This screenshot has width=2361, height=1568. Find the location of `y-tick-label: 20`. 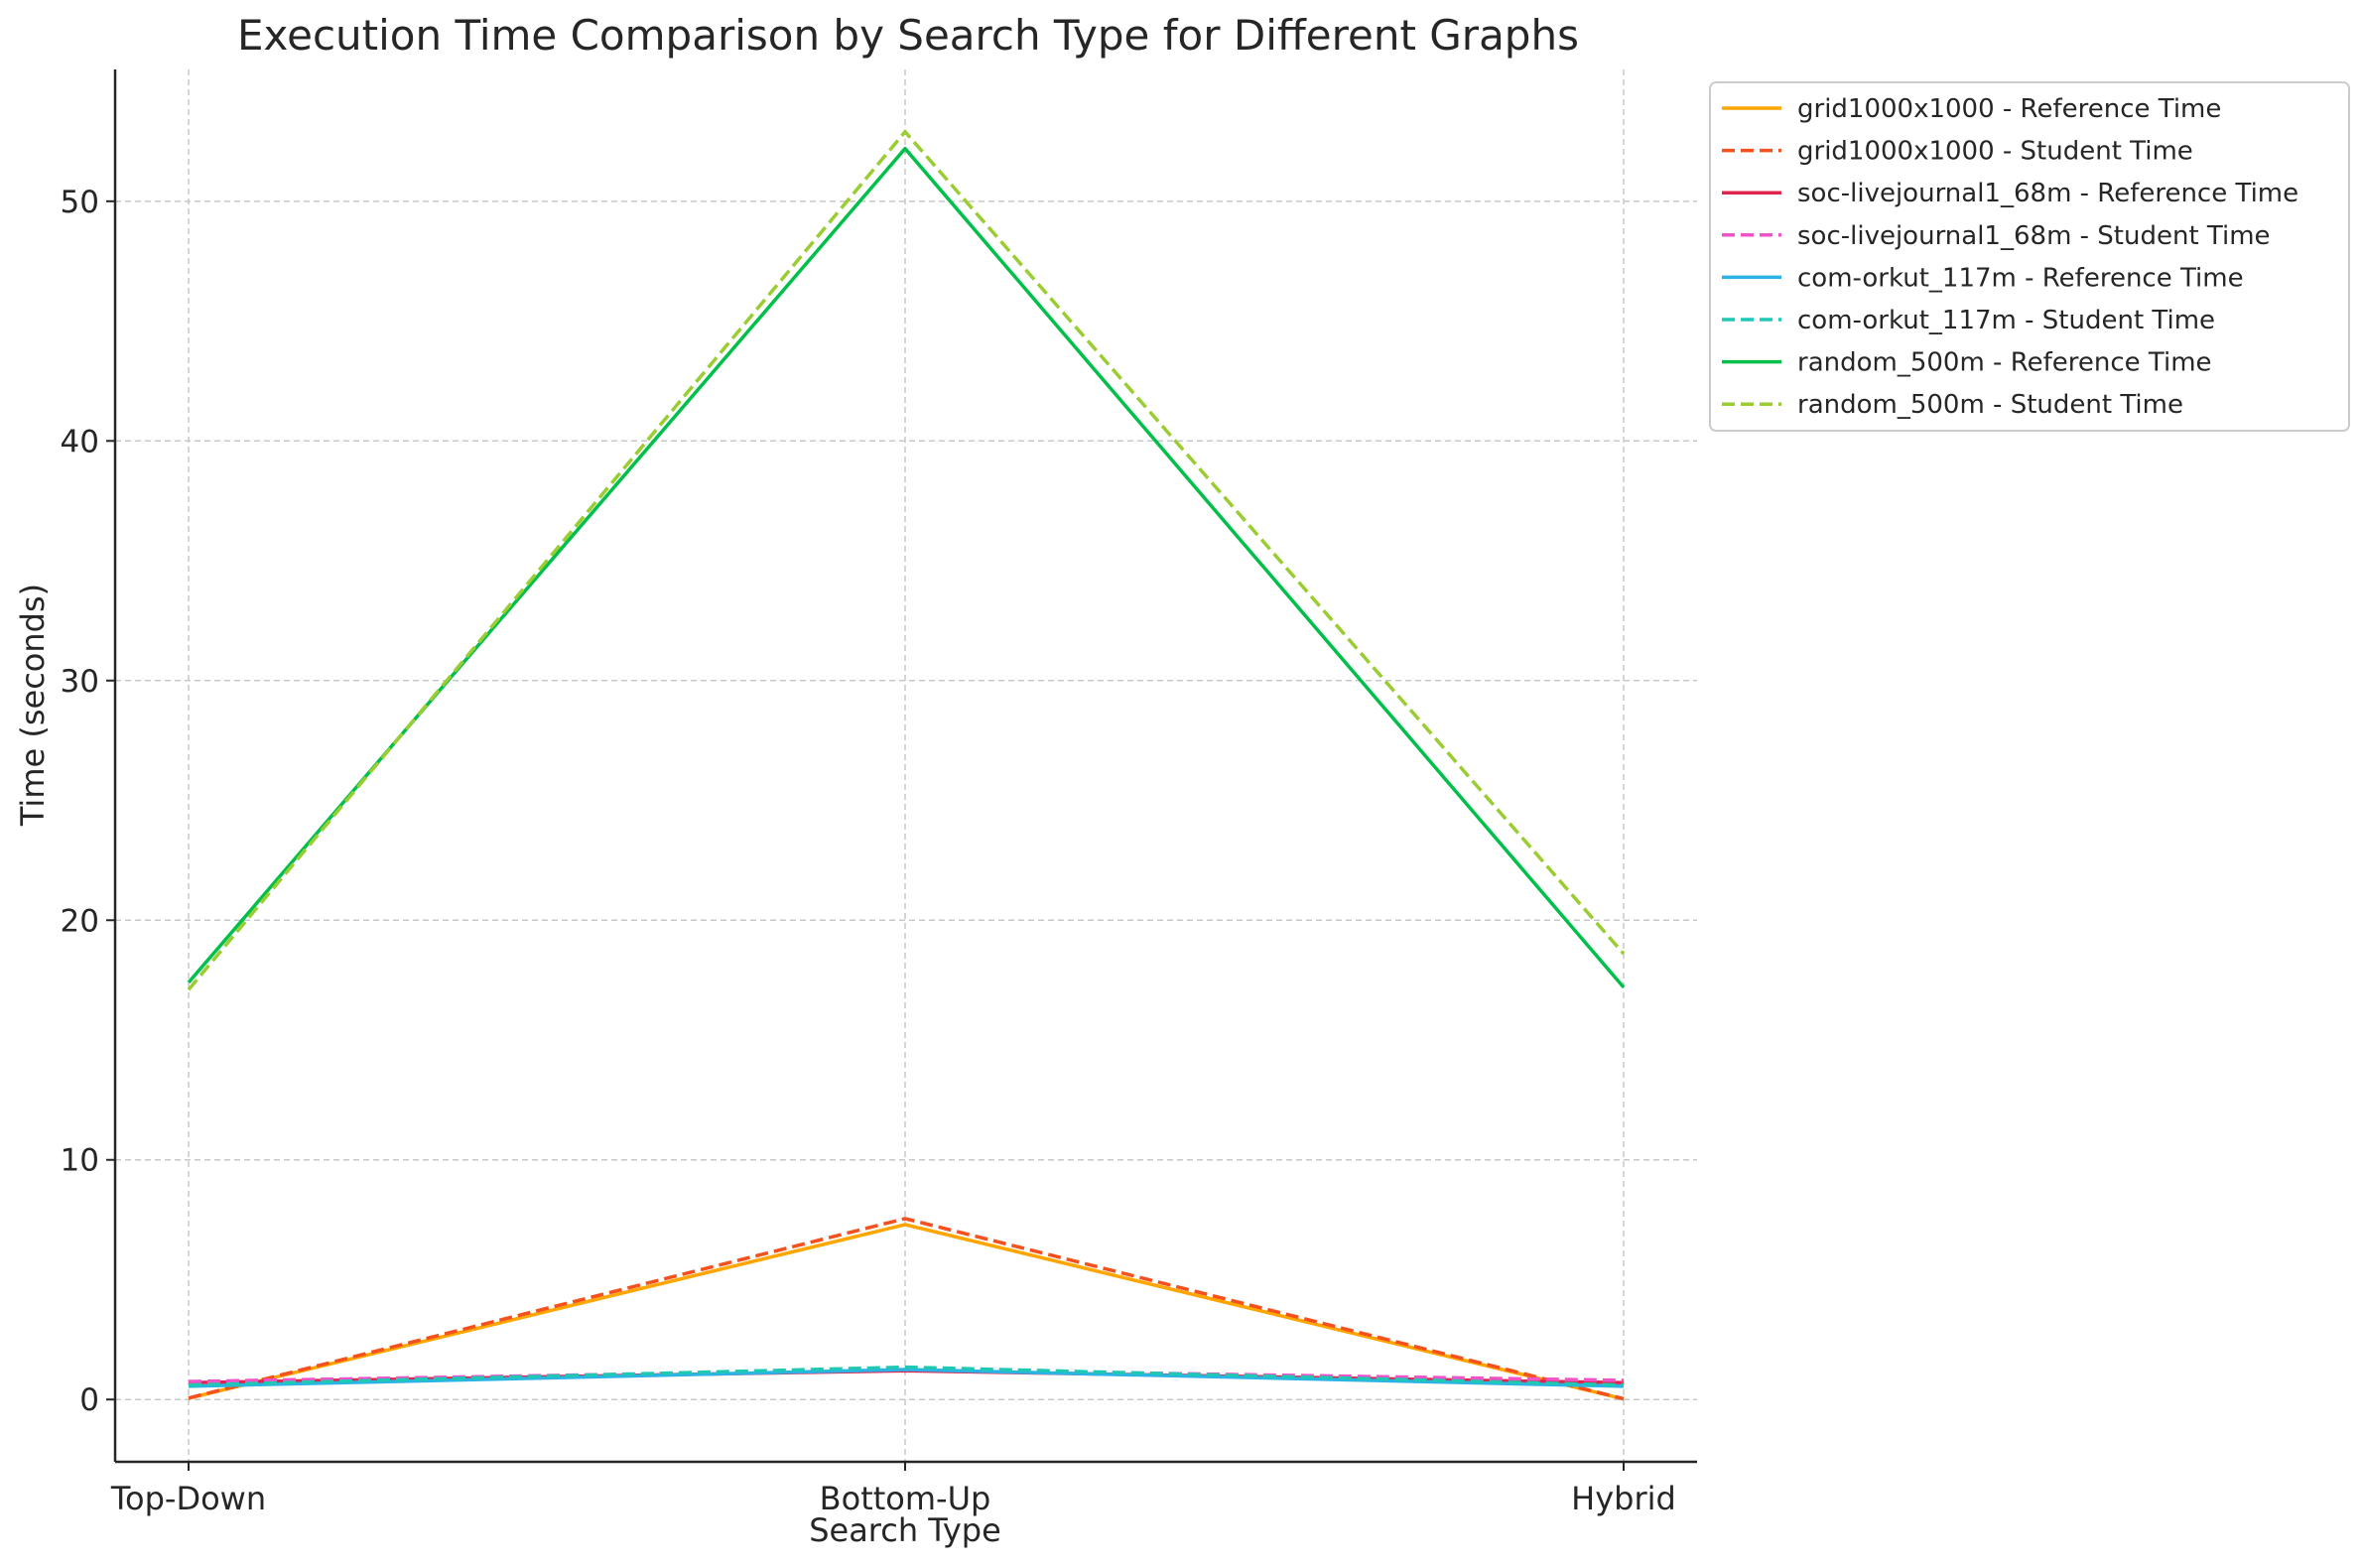

y-tick-label: 20 is located at coordinates (80, 921).